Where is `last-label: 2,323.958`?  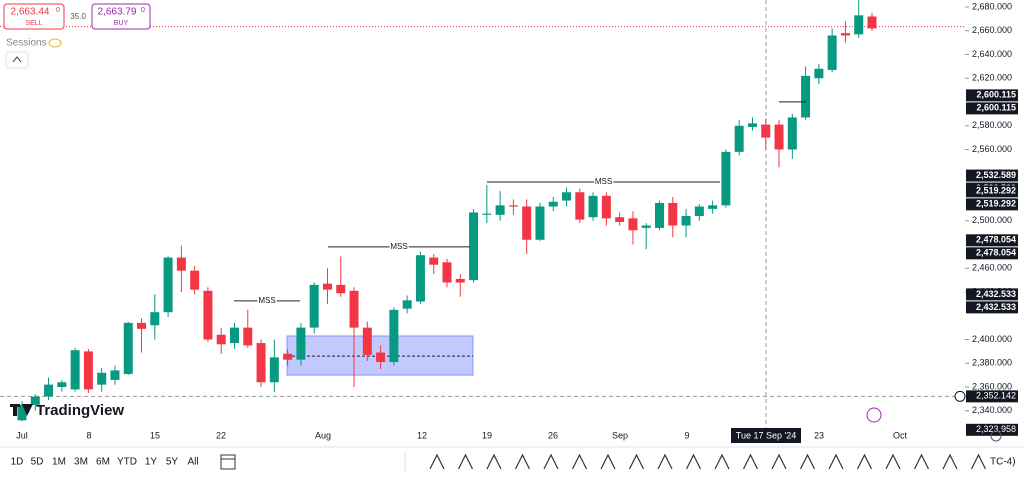 last-label: 2,323.958 is located at coordinates (996, 429).